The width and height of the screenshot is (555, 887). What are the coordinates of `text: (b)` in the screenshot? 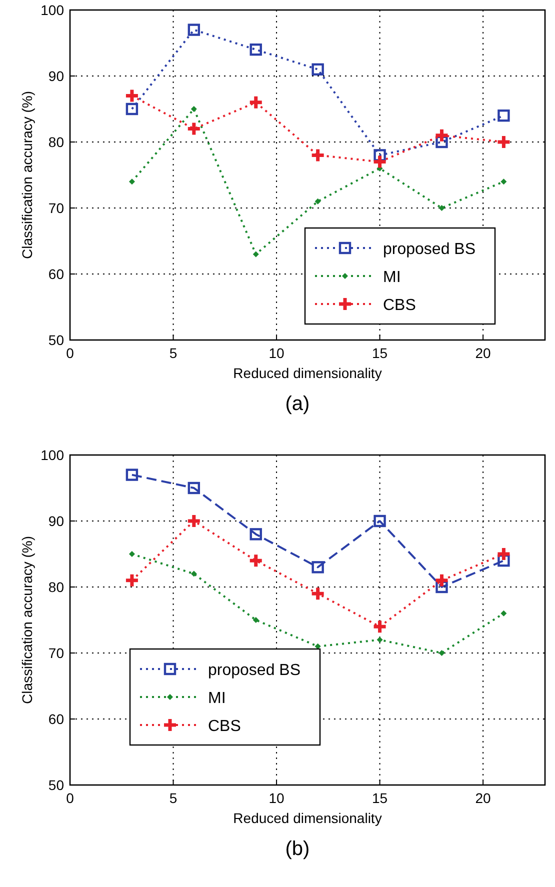 It's located at (297, 849).